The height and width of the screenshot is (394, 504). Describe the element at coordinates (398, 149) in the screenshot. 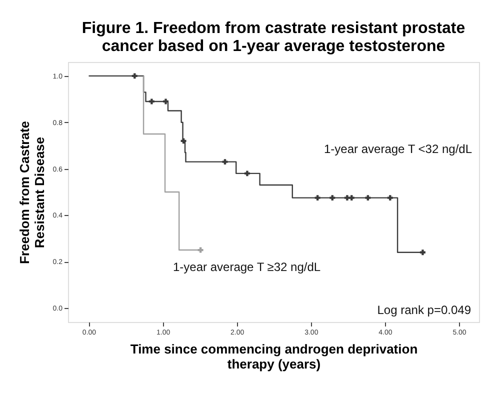

I see `annotation: 1-year average T <32 ng/dL` at that location.